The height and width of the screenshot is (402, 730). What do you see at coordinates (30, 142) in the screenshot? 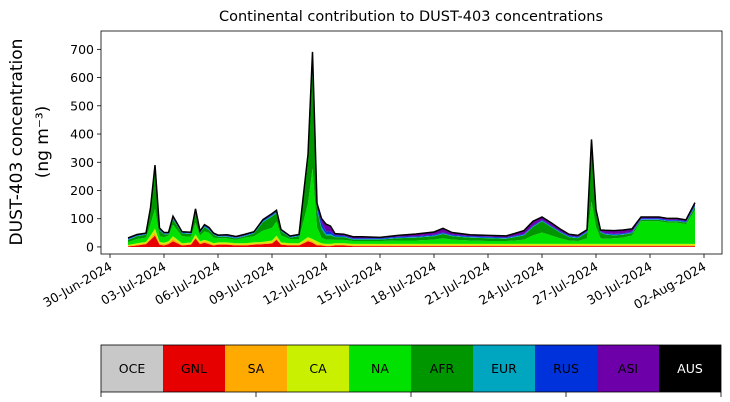
I see `y-axis-label: DUST-403 concentration (ng m⁻³)` at bounding box center [30, 142].